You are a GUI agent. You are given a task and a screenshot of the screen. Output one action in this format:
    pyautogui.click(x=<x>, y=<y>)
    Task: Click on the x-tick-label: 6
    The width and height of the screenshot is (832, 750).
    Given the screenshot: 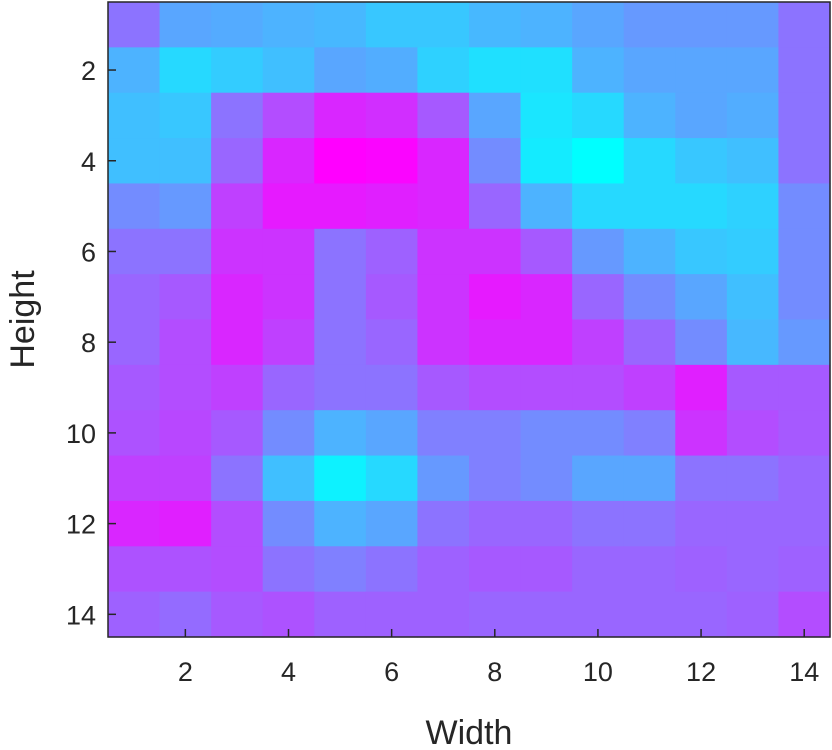 What is the action you would take?
    pyautogui.click(x=391, y=672)
    